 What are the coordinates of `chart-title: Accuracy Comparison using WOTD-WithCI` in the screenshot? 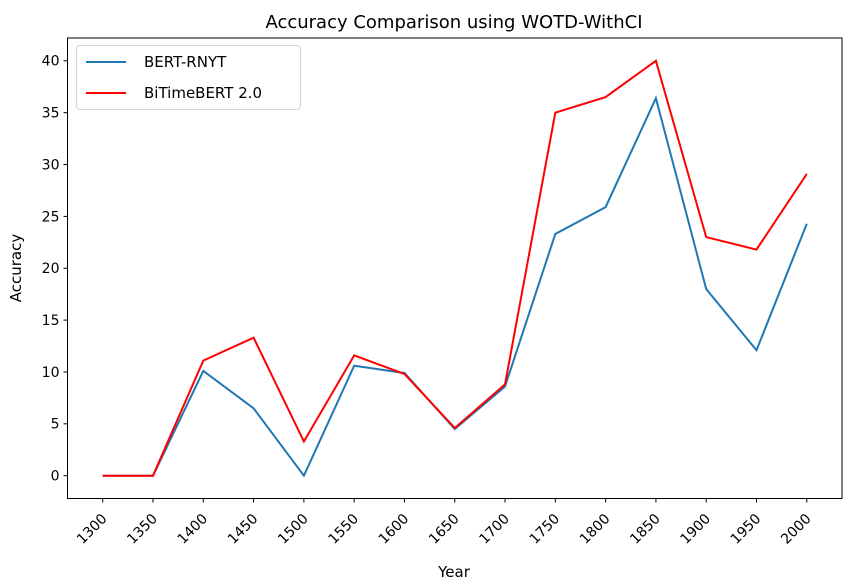 It's located at (453, 22).